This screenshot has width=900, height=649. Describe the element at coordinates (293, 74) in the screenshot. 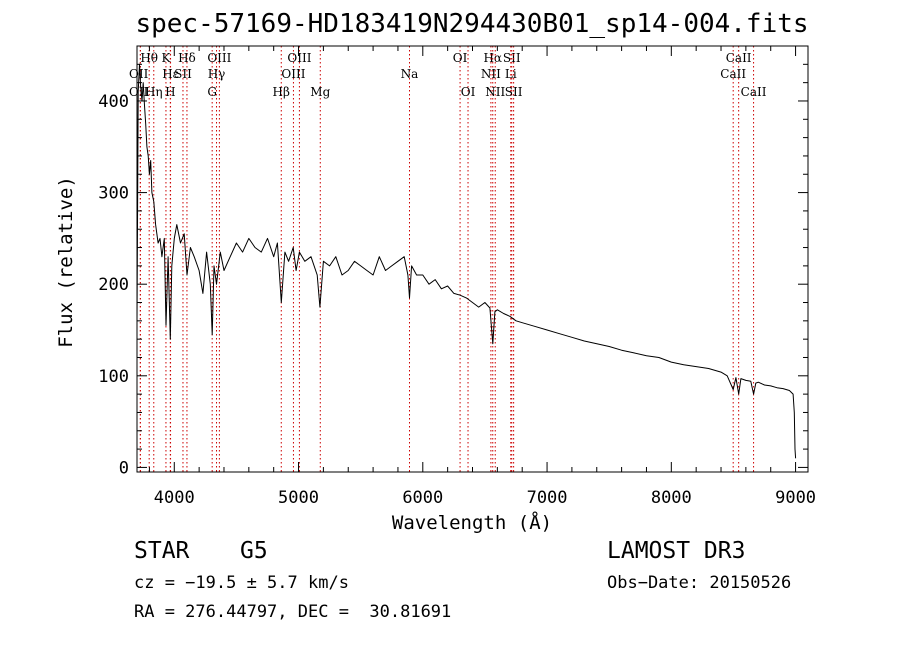

I see `line-marker-label-14: OIII` at that location.